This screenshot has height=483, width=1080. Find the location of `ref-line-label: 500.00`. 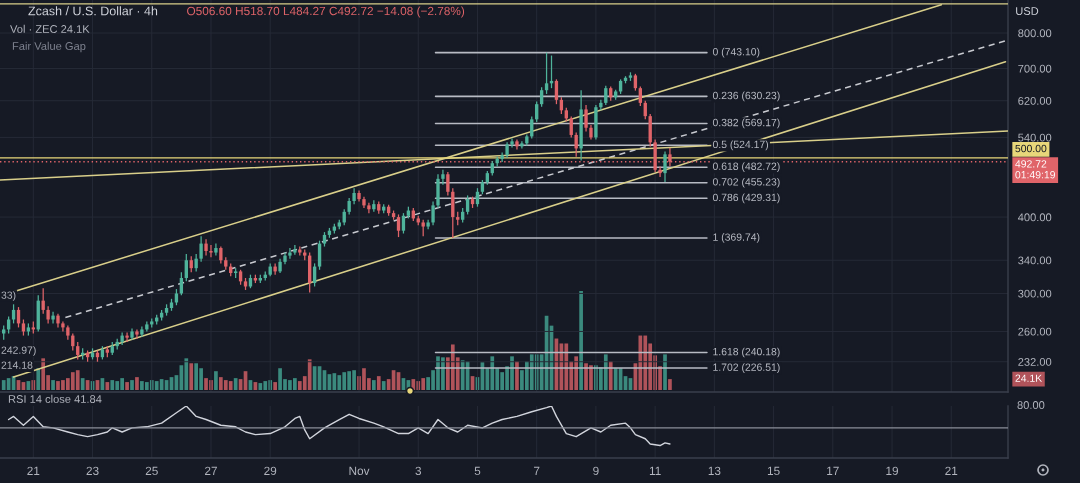

ref-line-label: 500.00 is located at coordinates (1031, 148).